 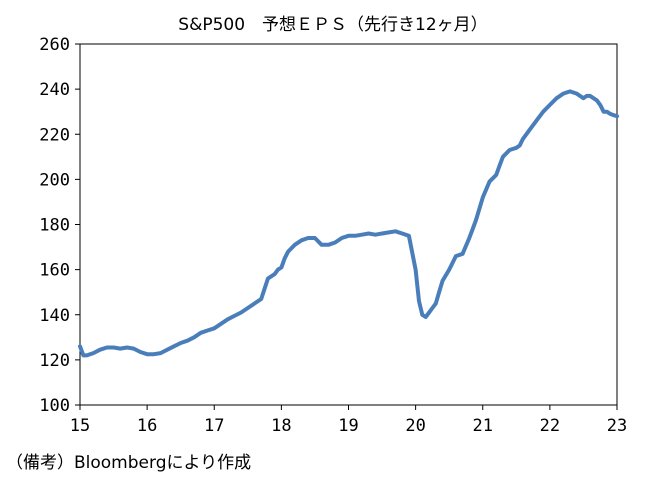 I want to click on y-tick-label: 240, so click(x=54, y=90).